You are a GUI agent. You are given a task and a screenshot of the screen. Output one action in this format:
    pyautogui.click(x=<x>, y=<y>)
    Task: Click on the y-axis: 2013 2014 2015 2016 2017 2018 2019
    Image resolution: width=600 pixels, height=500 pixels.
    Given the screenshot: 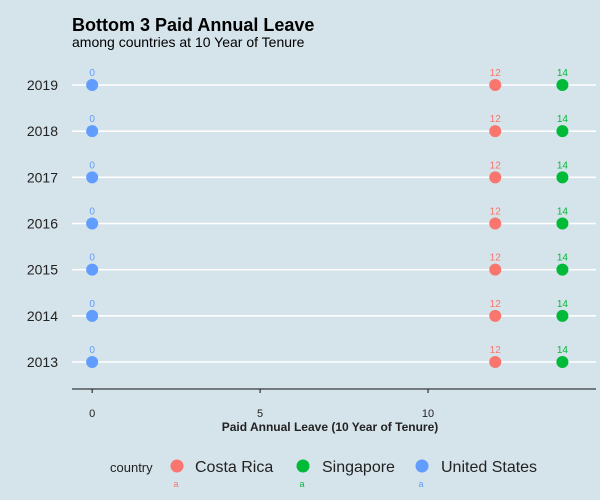 What is the action you would take?
    pyautogui.click(x=42, y=223)
    